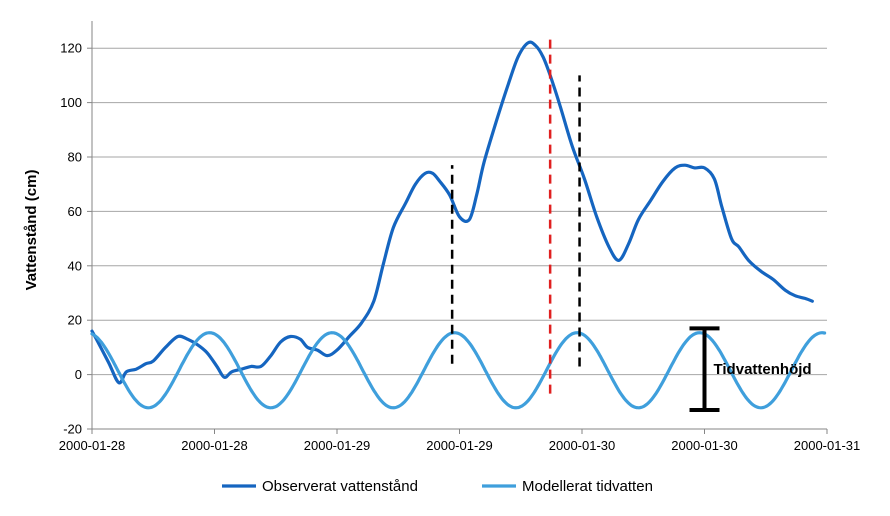 This screenshot has height=516, width=890. Describe the element at coordinates (78, 374) in the screenshot. I see `y-tick-label: 0` at that location.